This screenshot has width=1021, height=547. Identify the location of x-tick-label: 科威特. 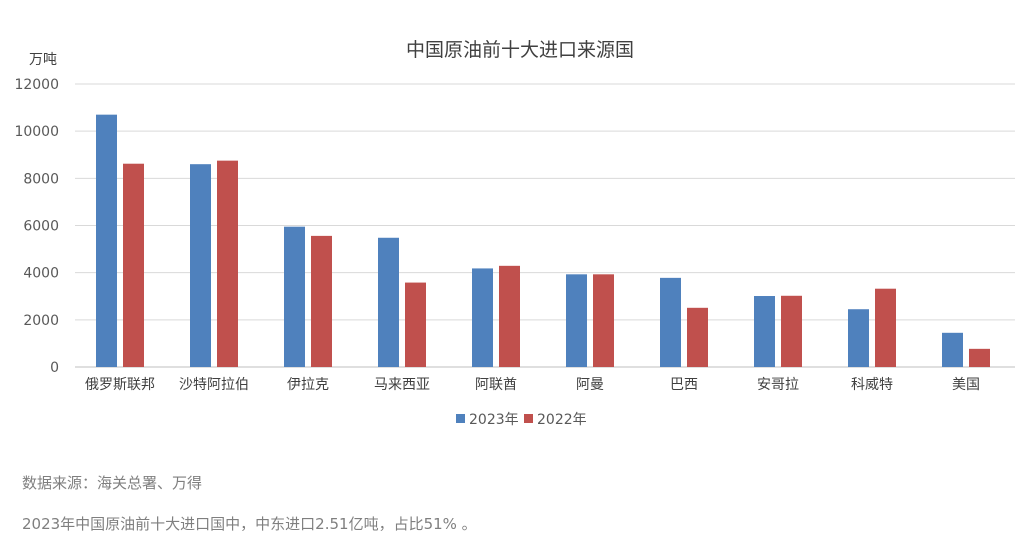
(872, 385).